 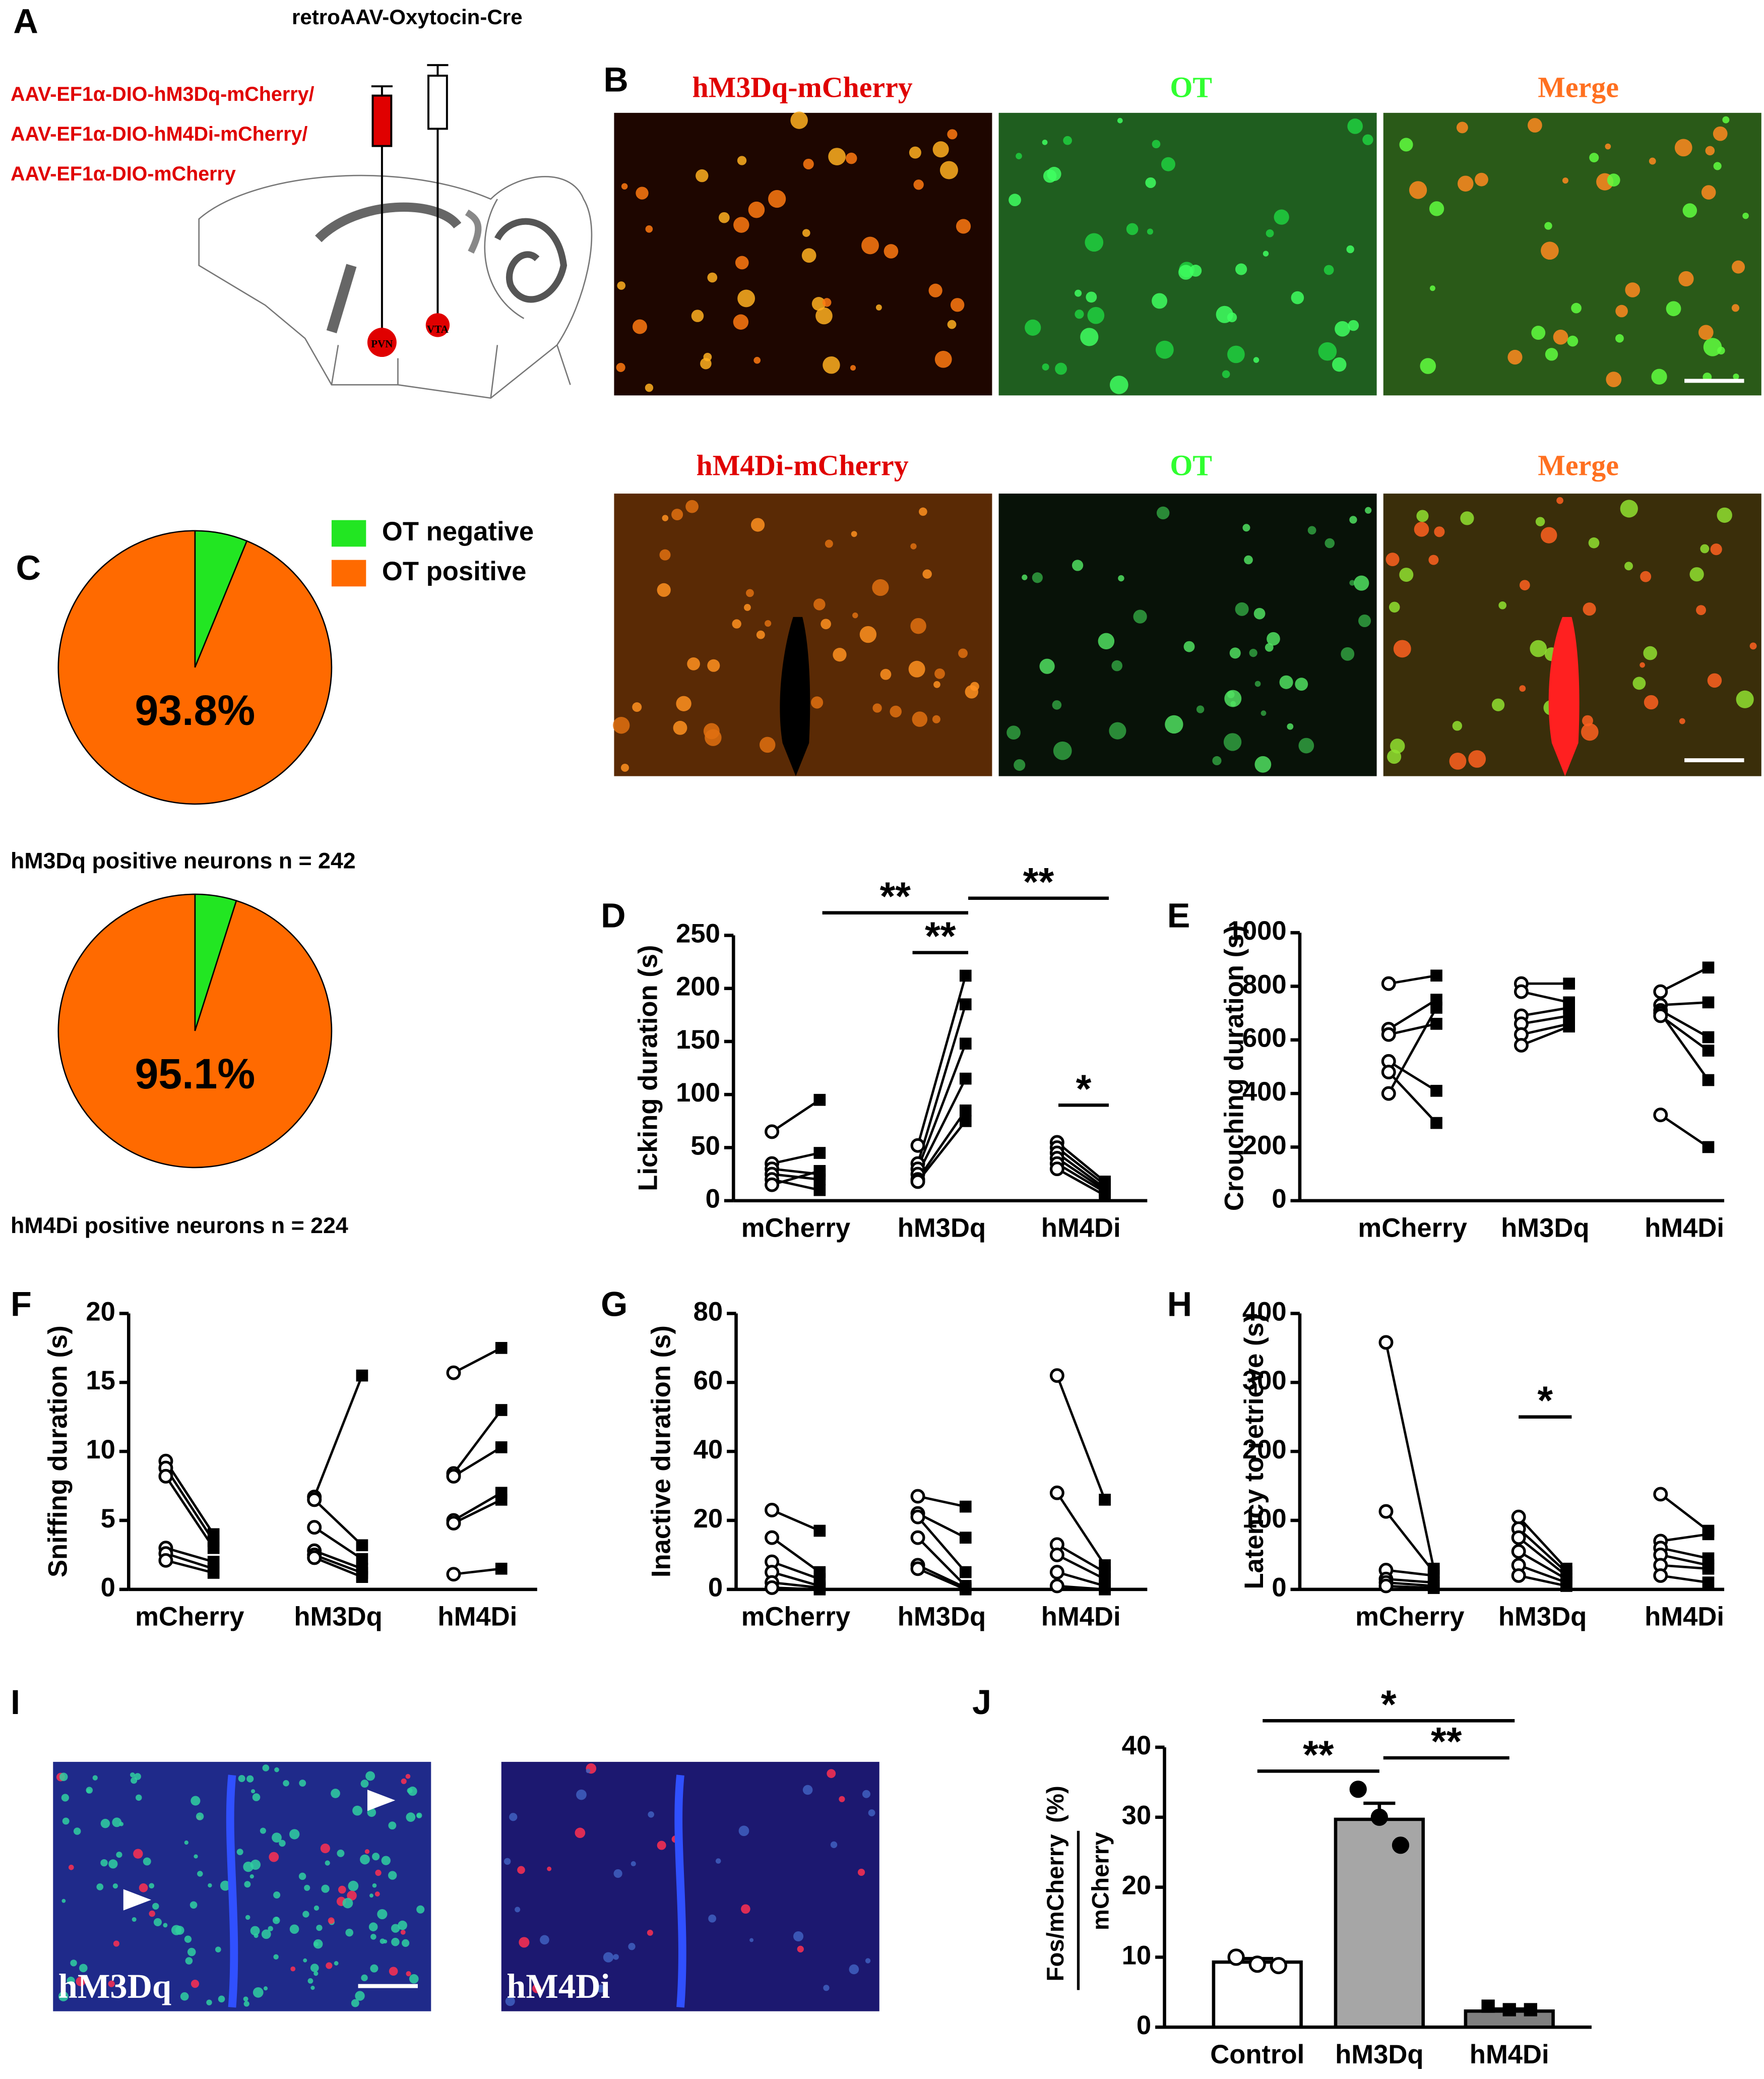 I want to click on x-tick-label: mCherry, so click(x=1409, y=1617).